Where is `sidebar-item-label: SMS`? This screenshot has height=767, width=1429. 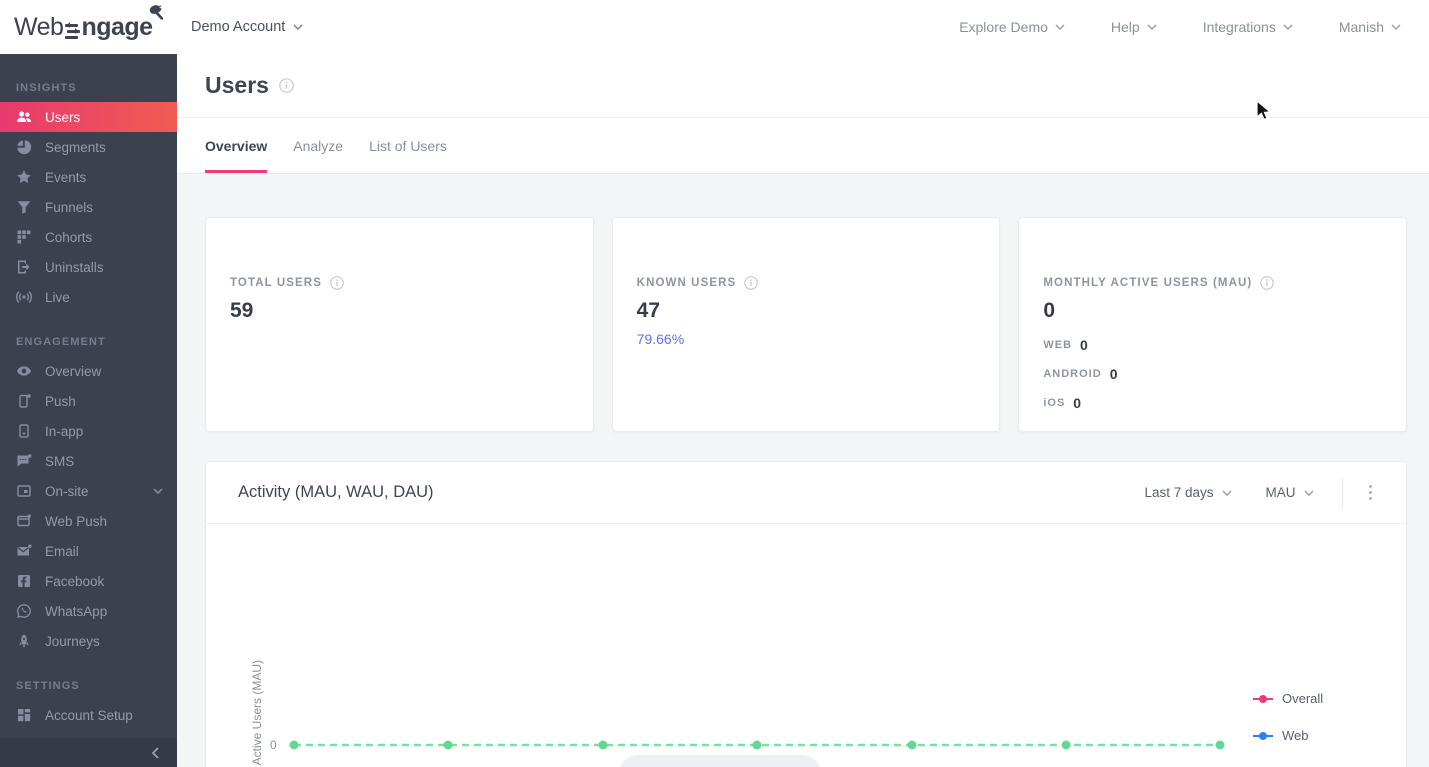 sidebar-item-label: SMS is located at coordinates (60, 461).